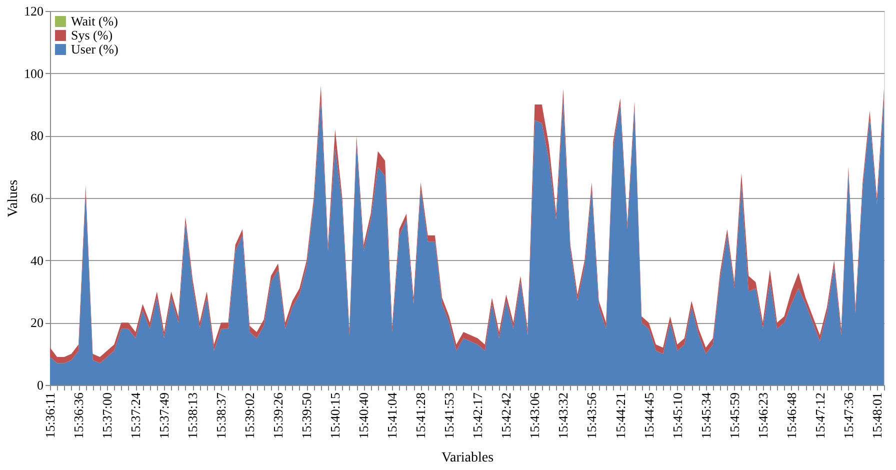 This screenshot has height=470, width=896. Describe the element at coordinates (467, 458) in the screenshot. I see `x-axis-title: Variables` at that location.